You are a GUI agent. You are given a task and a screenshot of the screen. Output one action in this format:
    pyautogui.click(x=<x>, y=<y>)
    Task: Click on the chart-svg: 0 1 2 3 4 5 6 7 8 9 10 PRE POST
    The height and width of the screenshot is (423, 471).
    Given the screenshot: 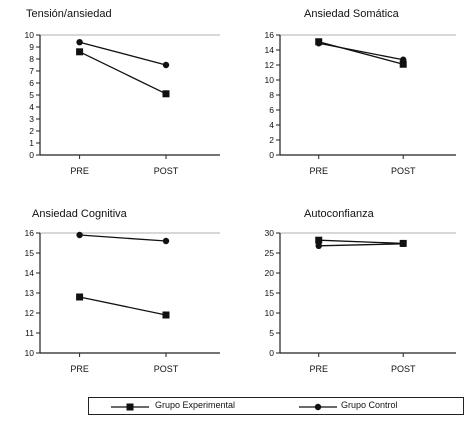 What is the action you would take?
    pyautogui.click(x=122, y=103)
    